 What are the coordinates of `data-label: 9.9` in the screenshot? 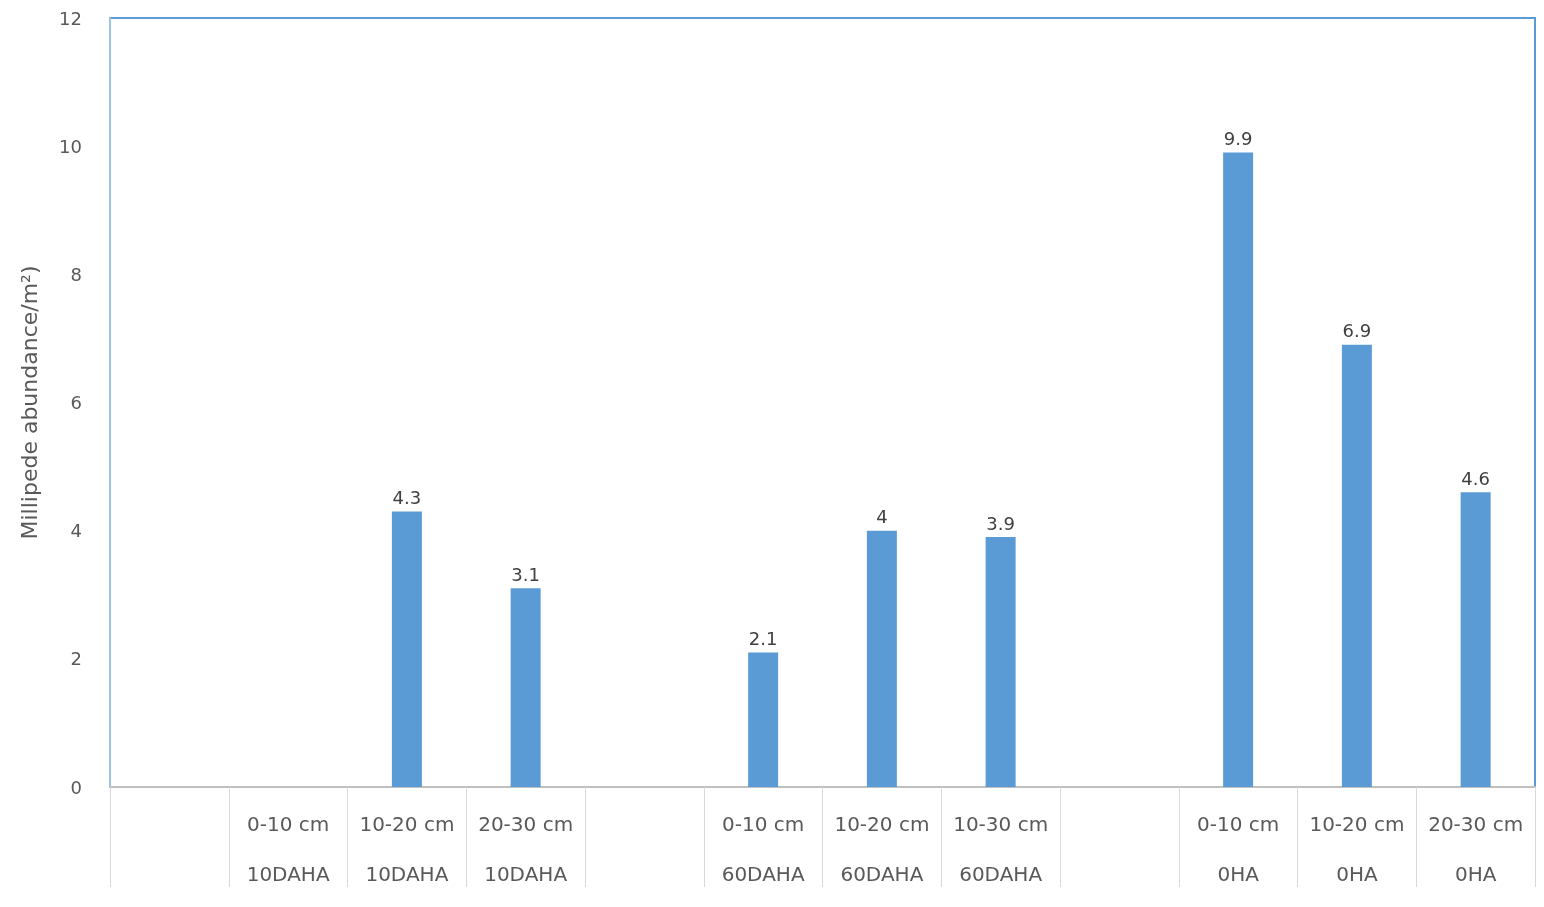 It's located at (1238, 139).